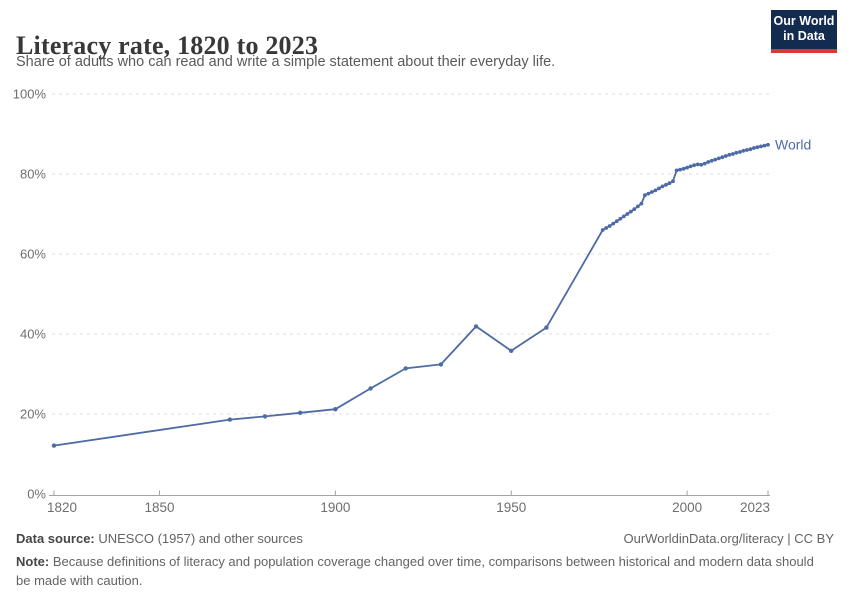 The width and height of the screenshot is (850, 600). Describe the element at coordinates (62, 507) in the screenshot. I see `x-axis-tick-label: 1820` at that location.